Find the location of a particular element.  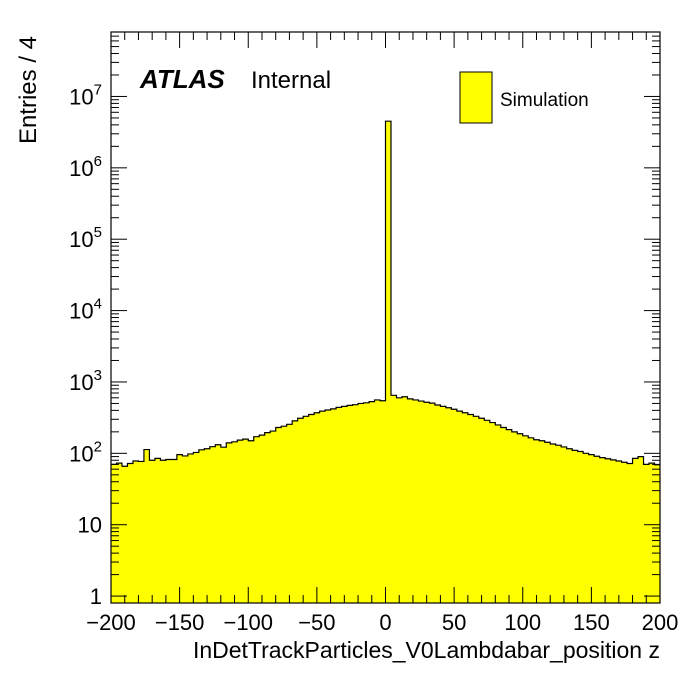

y-tick-label: 10² is located at coordinates (85, 452).